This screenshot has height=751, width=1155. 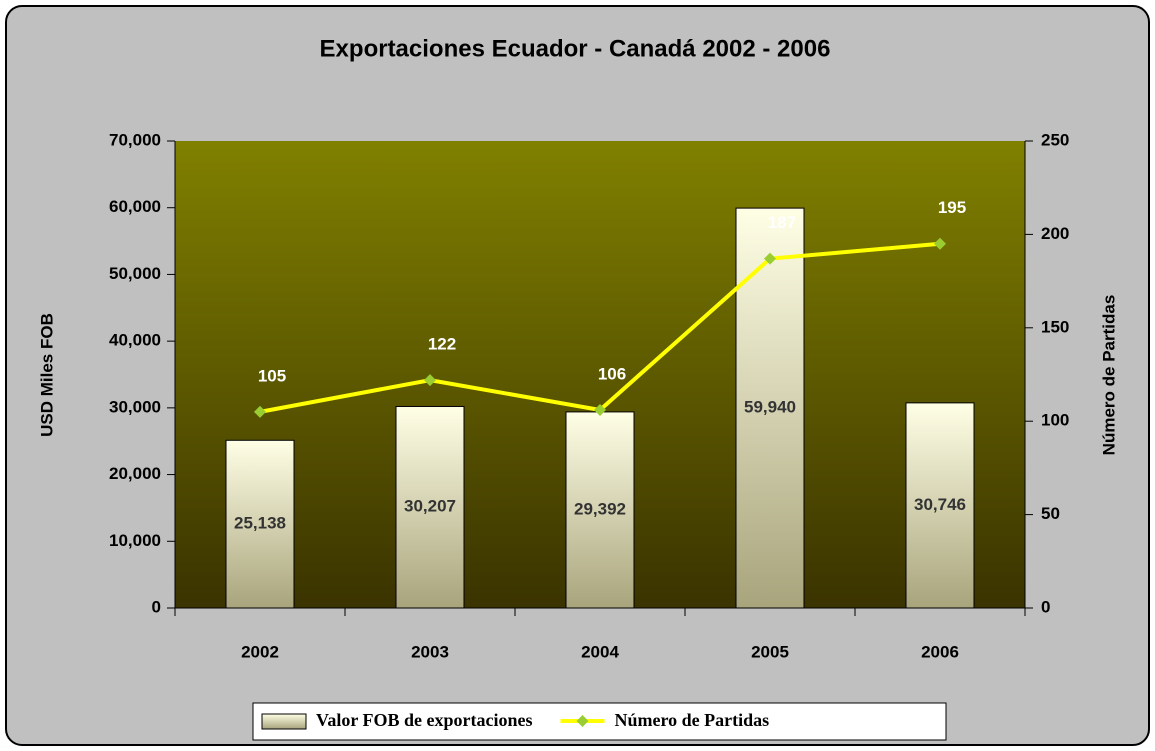 I want to click on y2-tick-label: 200, so click(x=1055, y=233).